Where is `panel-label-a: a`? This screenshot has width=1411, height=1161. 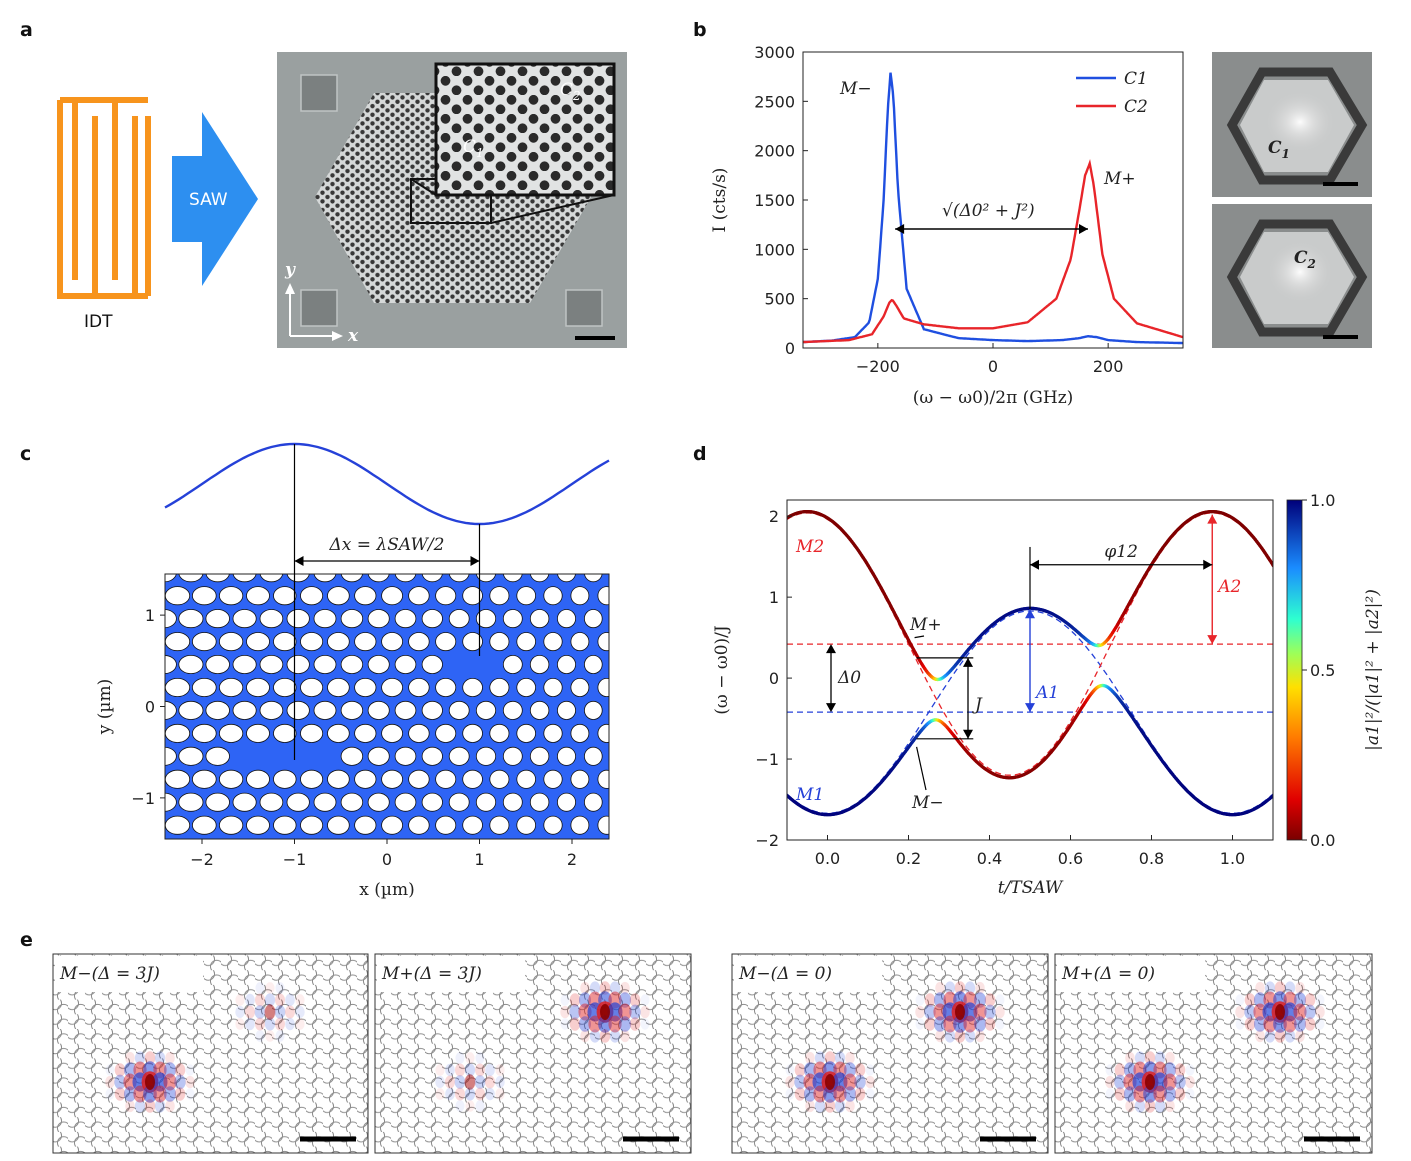 panel-label-a: a is located at coordinates (26, 30).